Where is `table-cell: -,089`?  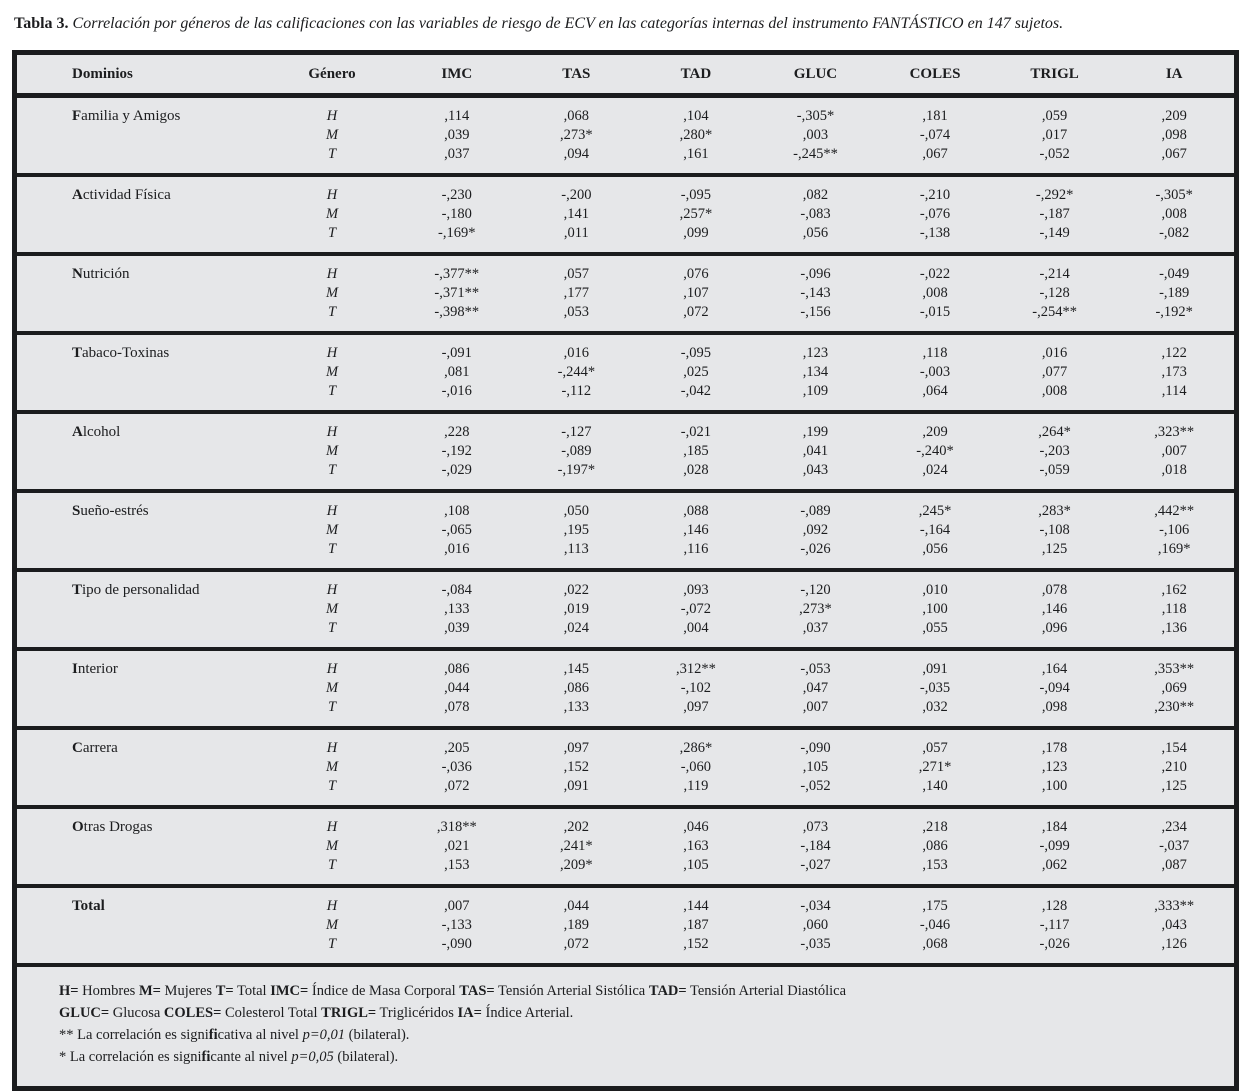 table-cell: -,089 is located at coordinates (576, 451).